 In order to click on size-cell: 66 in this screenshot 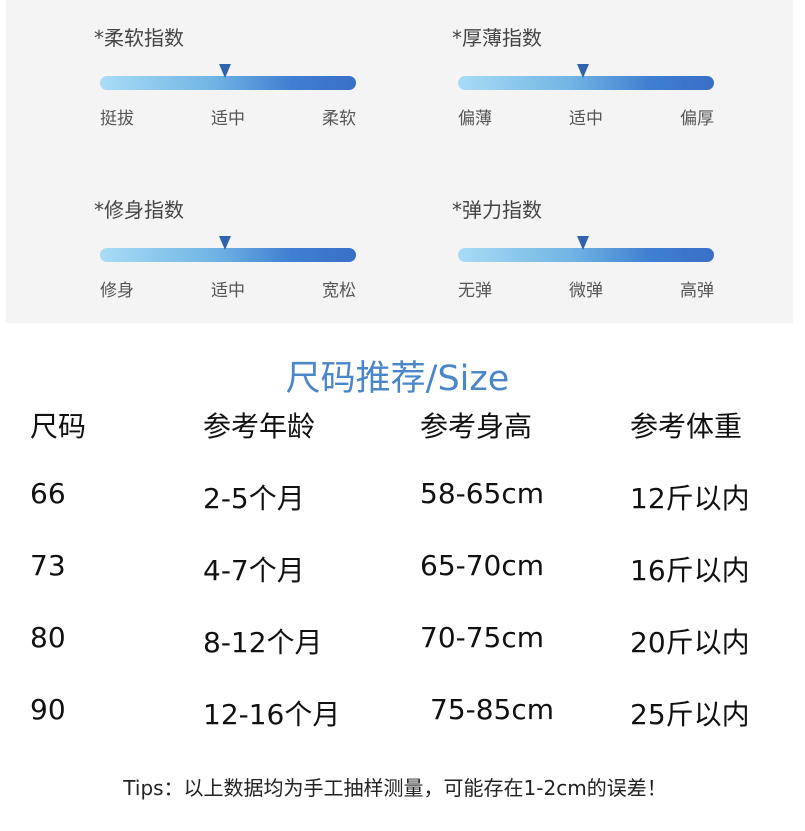, I will do `click(48, 493)`.